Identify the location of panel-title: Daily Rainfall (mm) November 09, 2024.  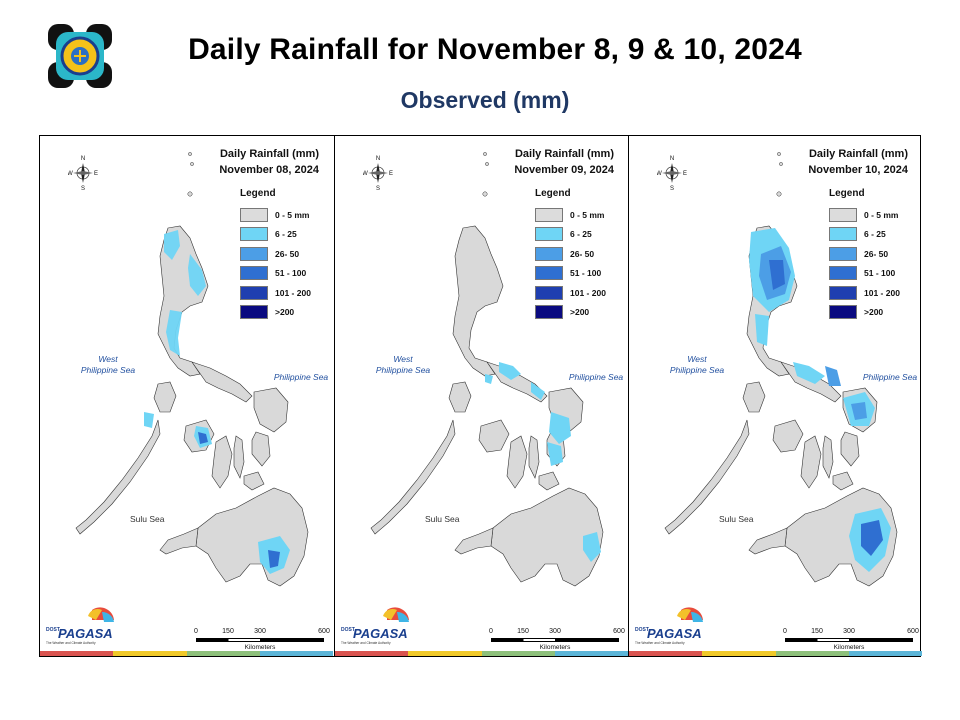
(564, 162).